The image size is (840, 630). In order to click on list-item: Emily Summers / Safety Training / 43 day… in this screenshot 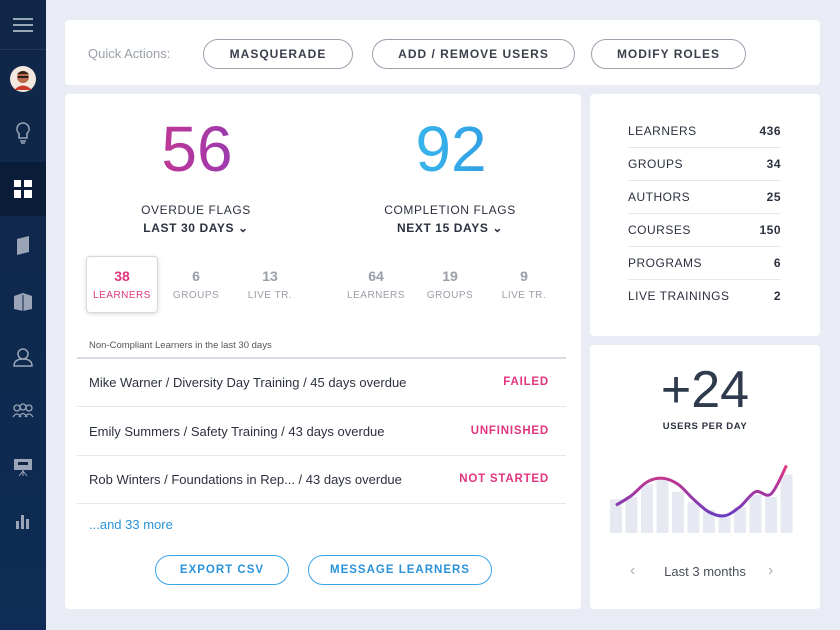, I will do `click(319, 431)`.